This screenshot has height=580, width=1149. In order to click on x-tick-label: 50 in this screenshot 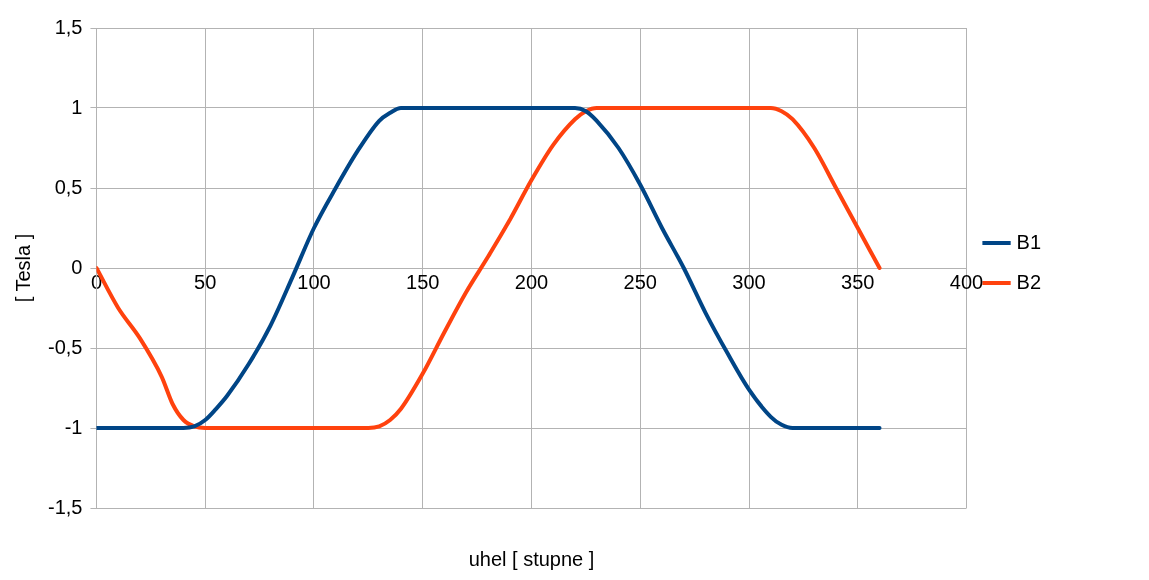, I will do `click(205, 281)`.